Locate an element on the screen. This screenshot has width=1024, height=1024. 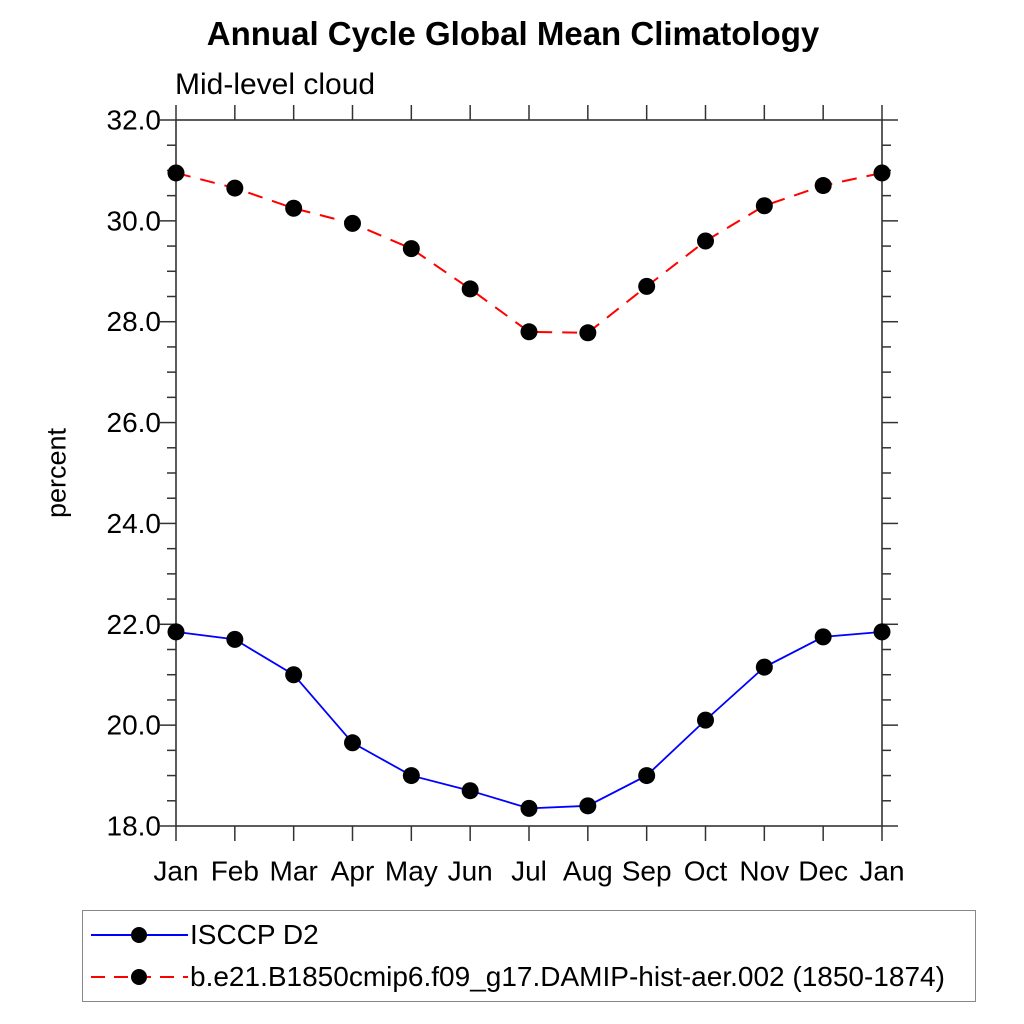
x-tick-label: Mar is located at coordinates (294, 871).